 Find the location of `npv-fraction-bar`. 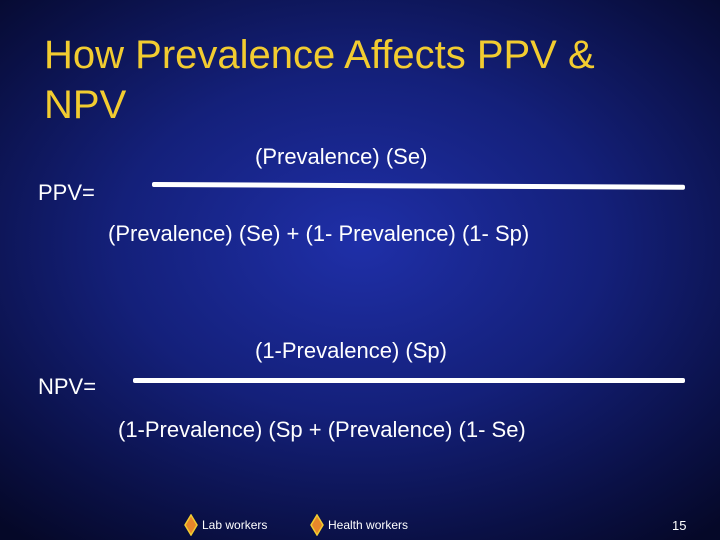

npv-fraction-bar is located at coordinates (409, 380).